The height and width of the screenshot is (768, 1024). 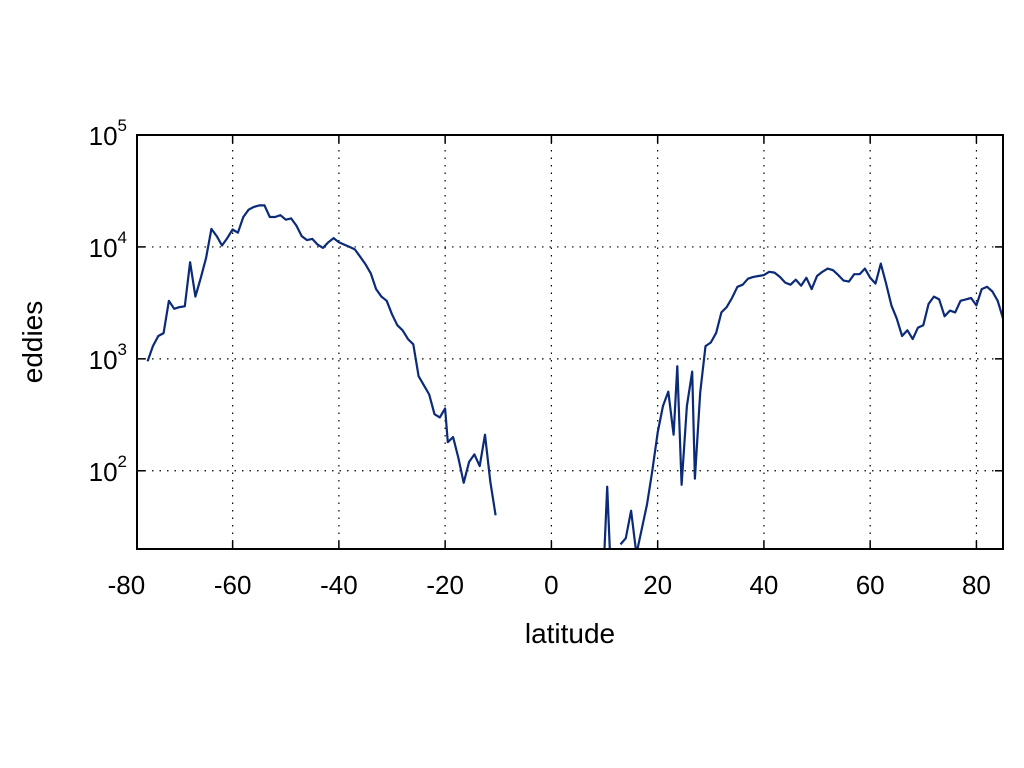 I want to click on x-tick-label: 80, so click(x=976, y=585).